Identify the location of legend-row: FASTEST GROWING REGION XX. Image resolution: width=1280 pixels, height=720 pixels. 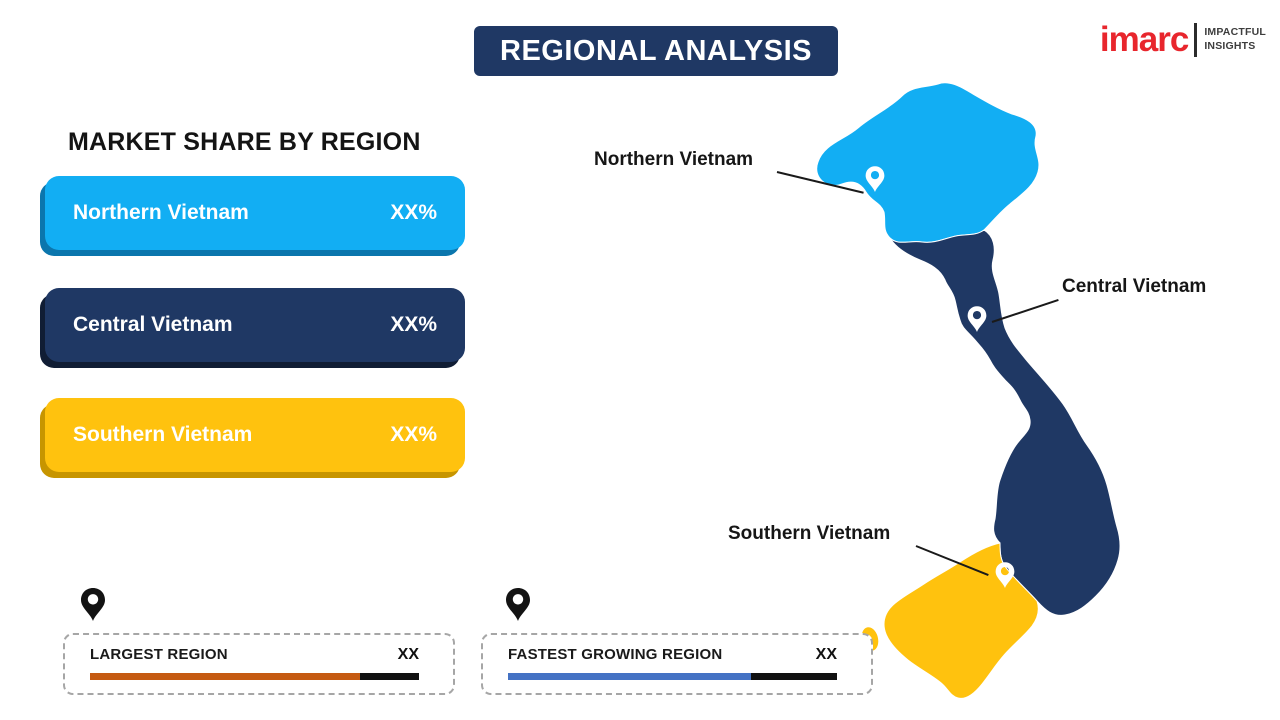
(672, 655).